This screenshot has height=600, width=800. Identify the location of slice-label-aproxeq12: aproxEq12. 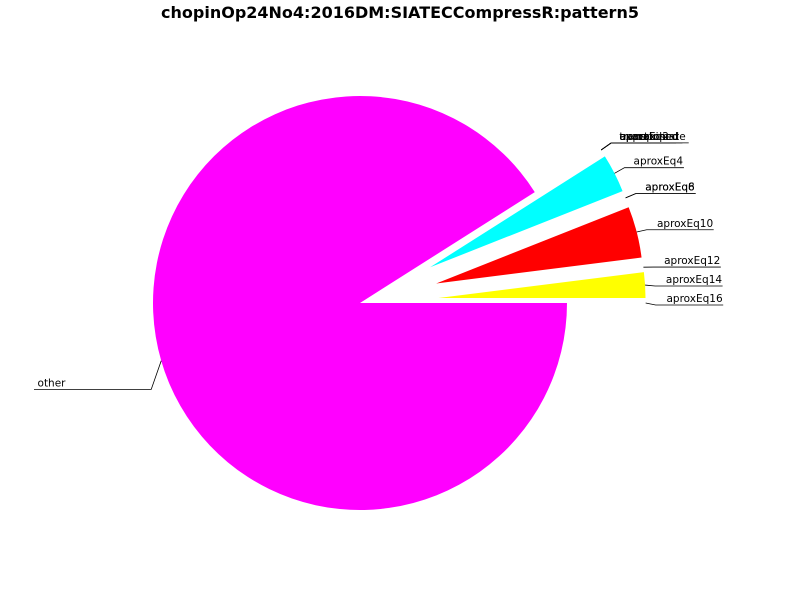
(692, 261).